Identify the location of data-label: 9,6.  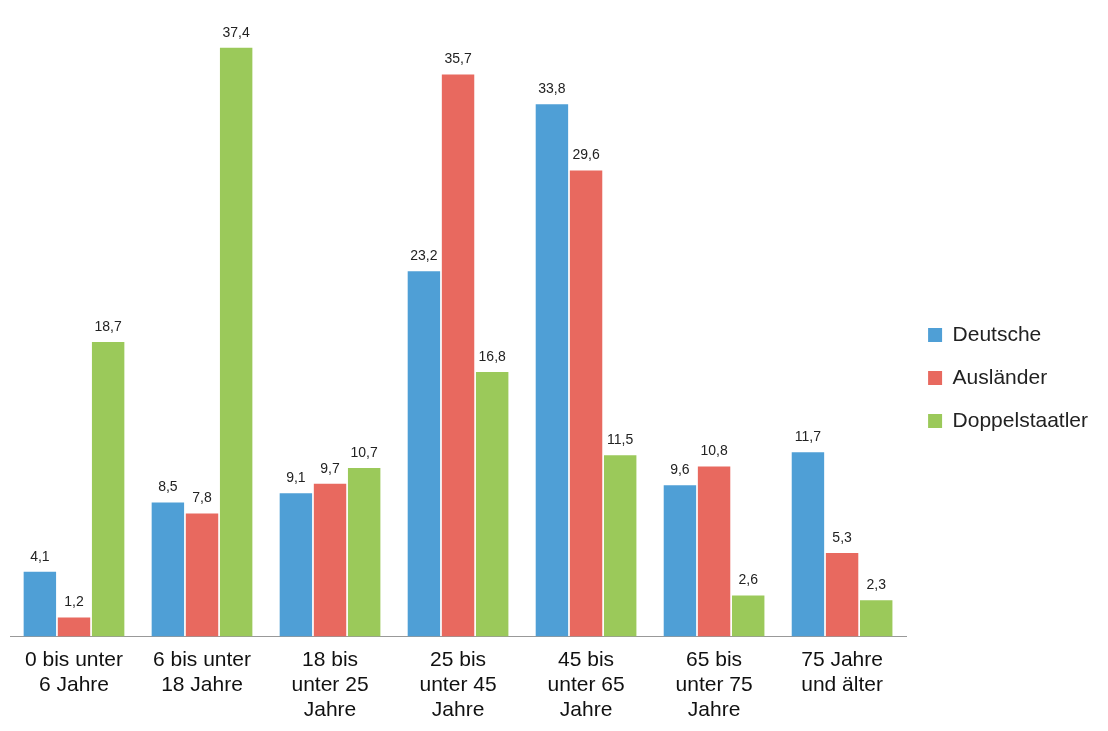
(680, 469).